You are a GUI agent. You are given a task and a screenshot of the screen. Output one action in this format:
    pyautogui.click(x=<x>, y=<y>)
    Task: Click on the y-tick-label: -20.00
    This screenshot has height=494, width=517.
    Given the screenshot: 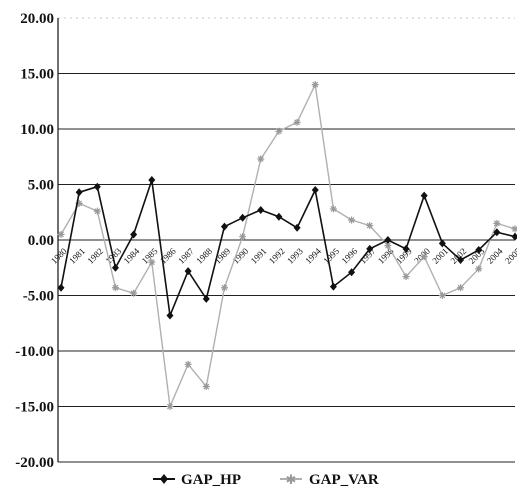 What is the action you would take?
    pyautogui.click(x=34, y=463)
    